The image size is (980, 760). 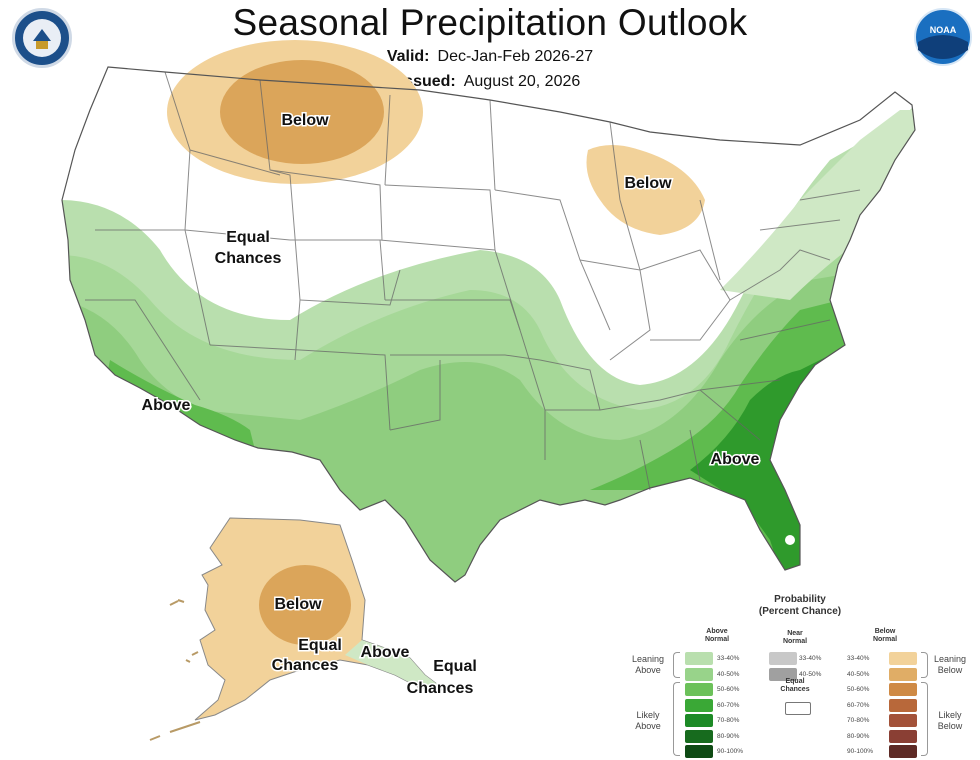 I want to click on legend-likely-above-1: Likely, so click(x=648, y=715).